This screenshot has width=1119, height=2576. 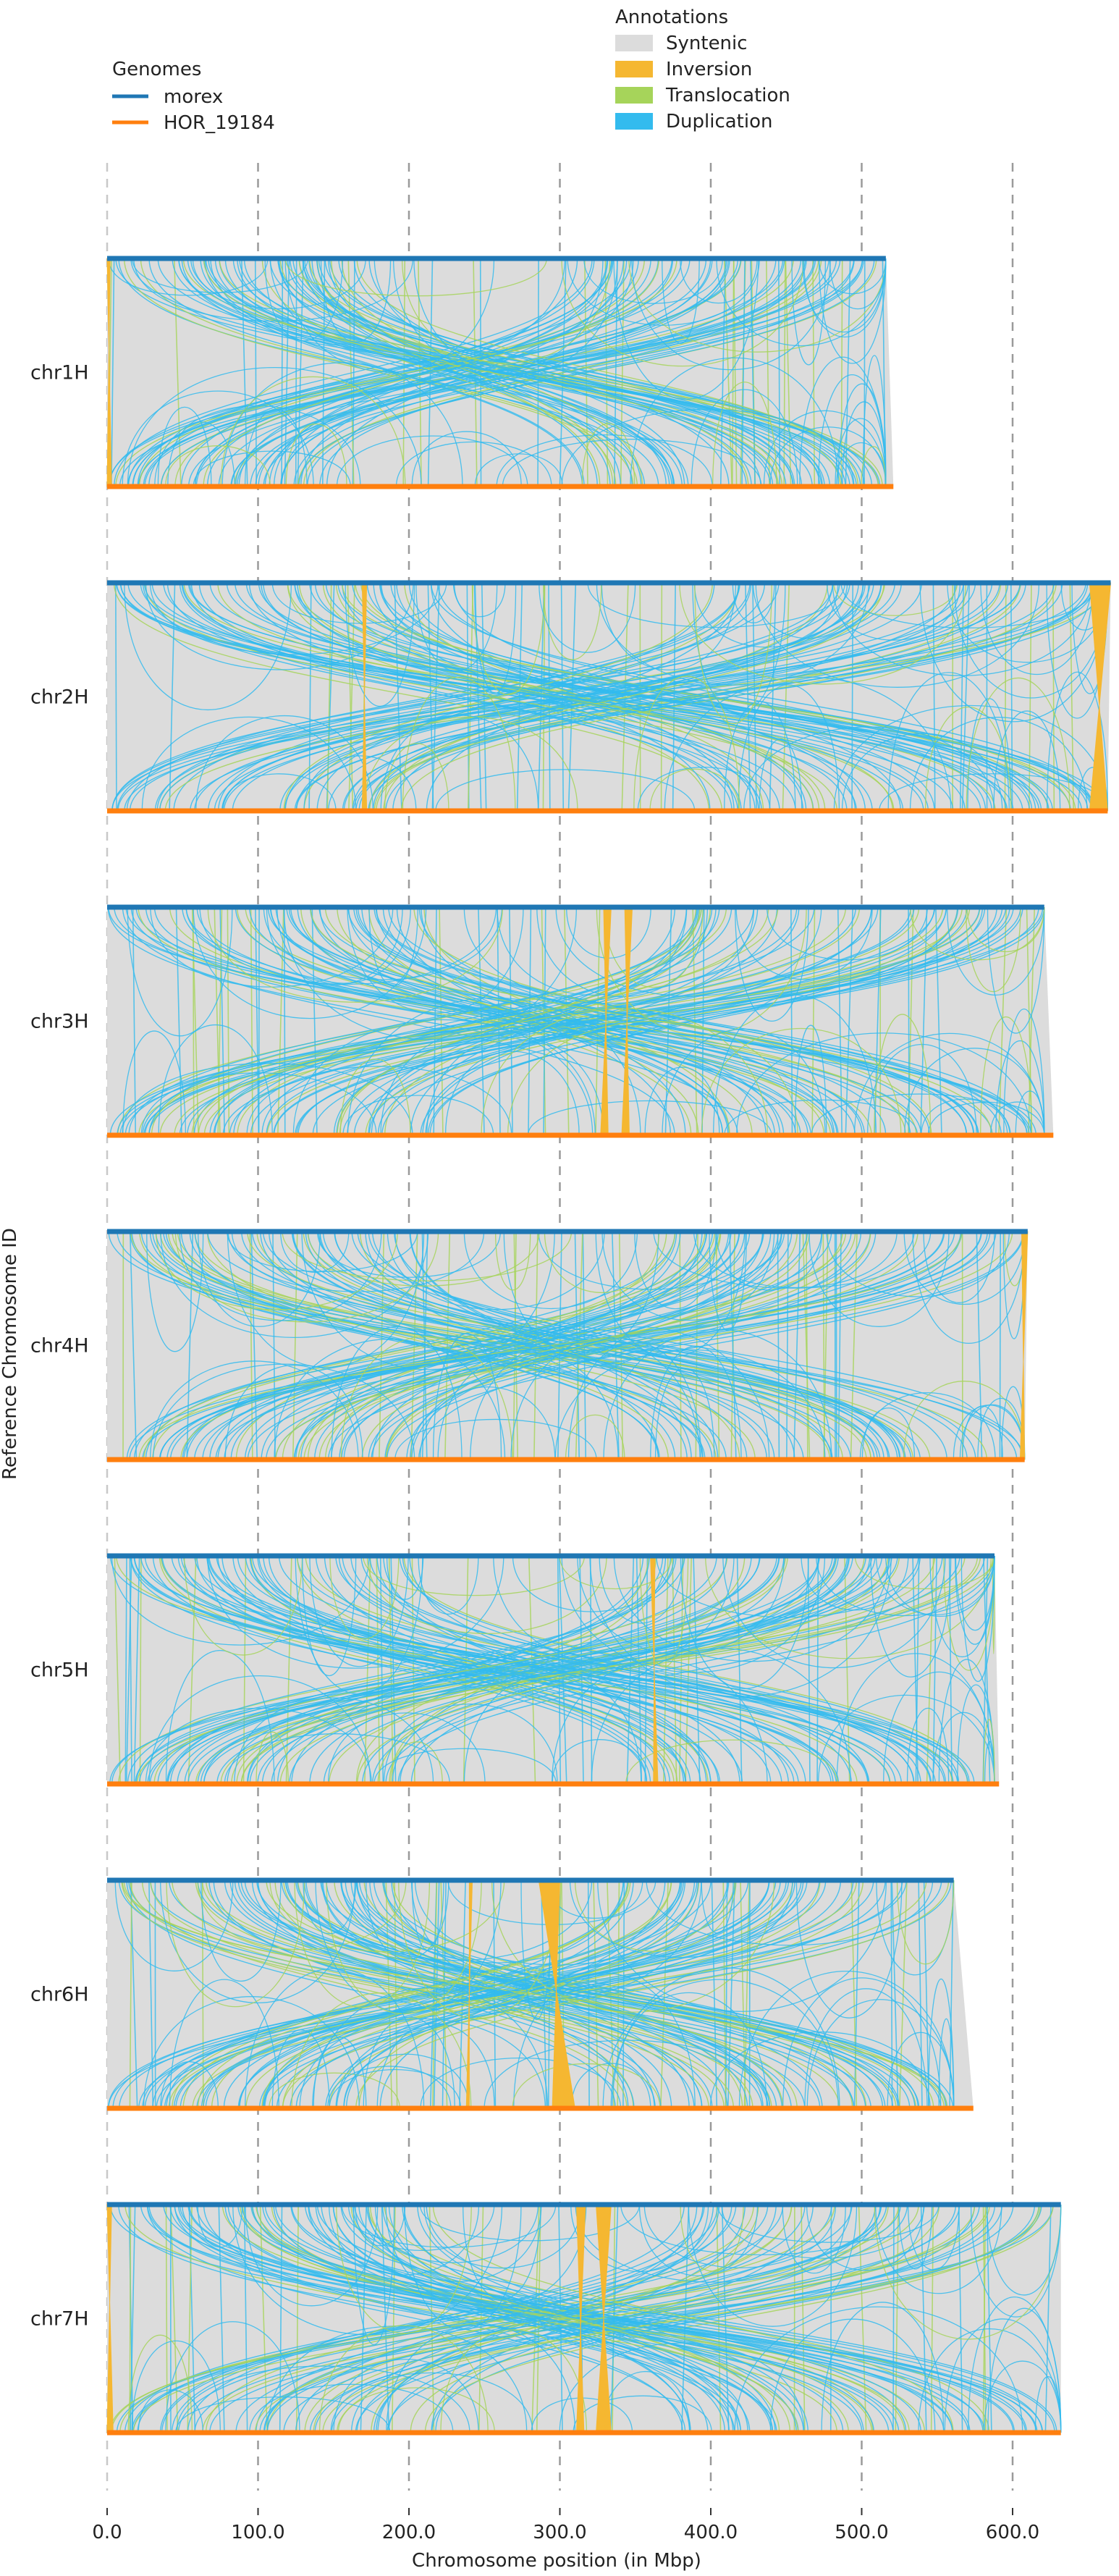 I want to click on chromosome-label: chr4H, so click(x=59, y=1346).